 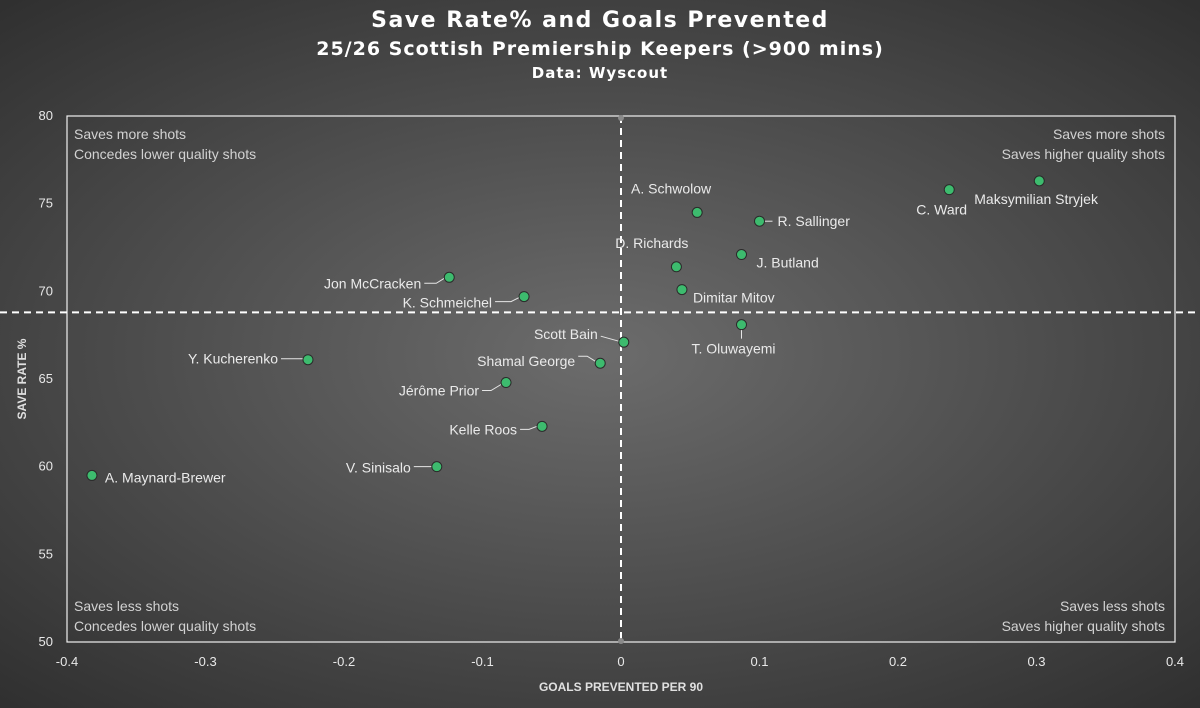 I want to click on y-tick-label: 60, so click(x=46, y=466).